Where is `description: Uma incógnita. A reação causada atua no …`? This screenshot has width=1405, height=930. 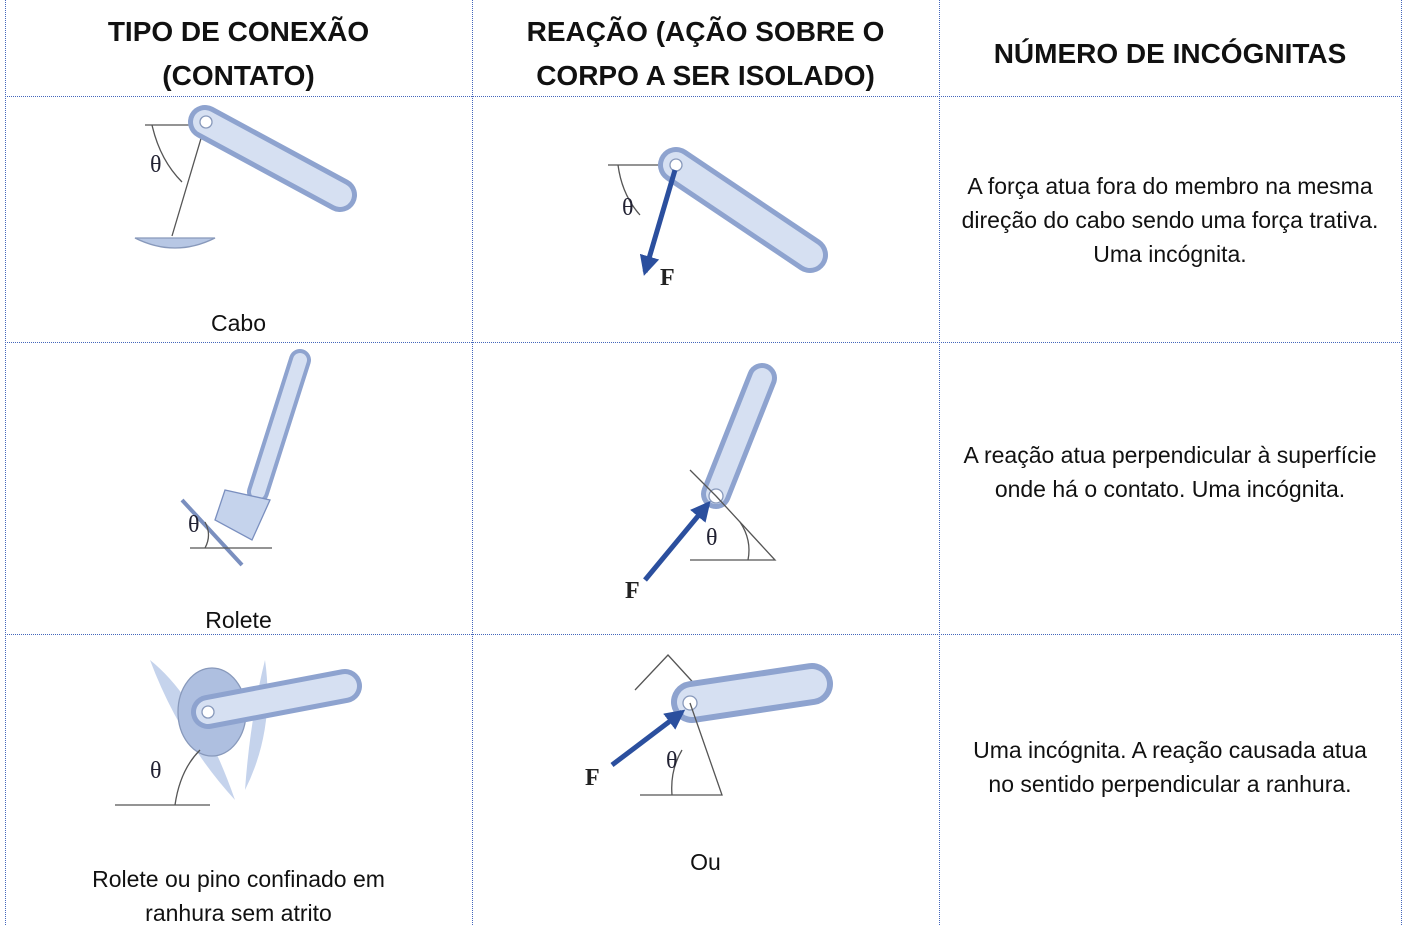 description: Uma incógnita. A reação causada atua no … is located at coordinates (1170, 767).